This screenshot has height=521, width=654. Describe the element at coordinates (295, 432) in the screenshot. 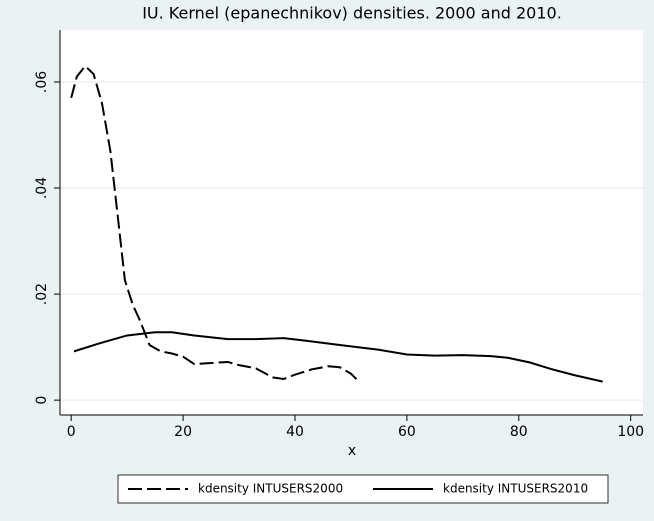

I see `x-tick-label: 40` at that location.